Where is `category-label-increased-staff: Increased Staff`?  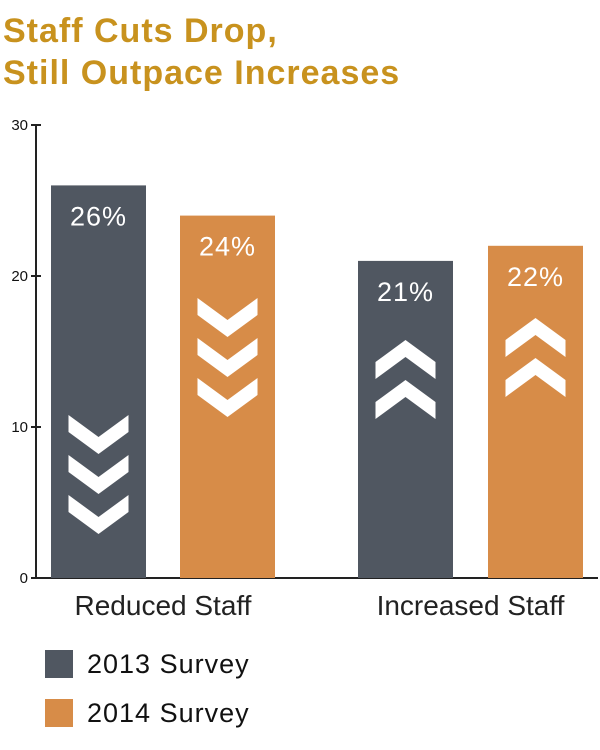 category-label-increased-staff: Increased Staff is located at coordinates (471, 605).